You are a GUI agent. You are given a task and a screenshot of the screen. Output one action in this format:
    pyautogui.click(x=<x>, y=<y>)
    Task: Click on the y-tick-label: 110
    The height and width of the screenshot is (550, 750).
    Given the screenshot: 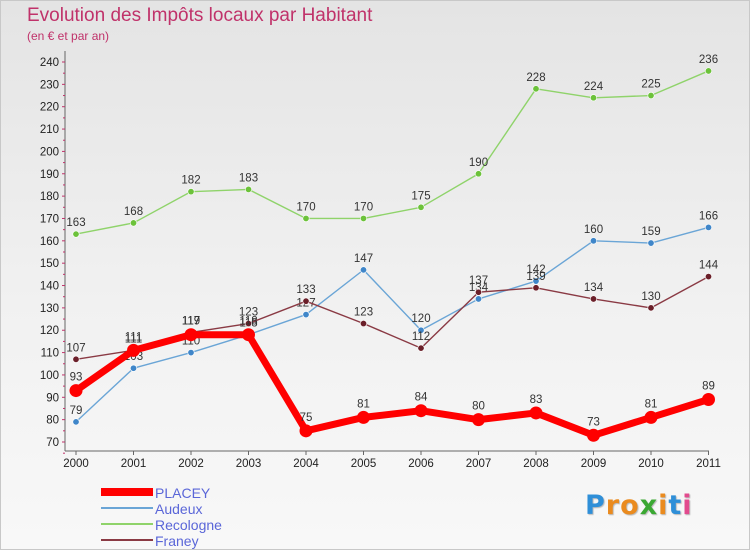 What is the action you would take?
    pyautogui.click(x=50, y=354)
    